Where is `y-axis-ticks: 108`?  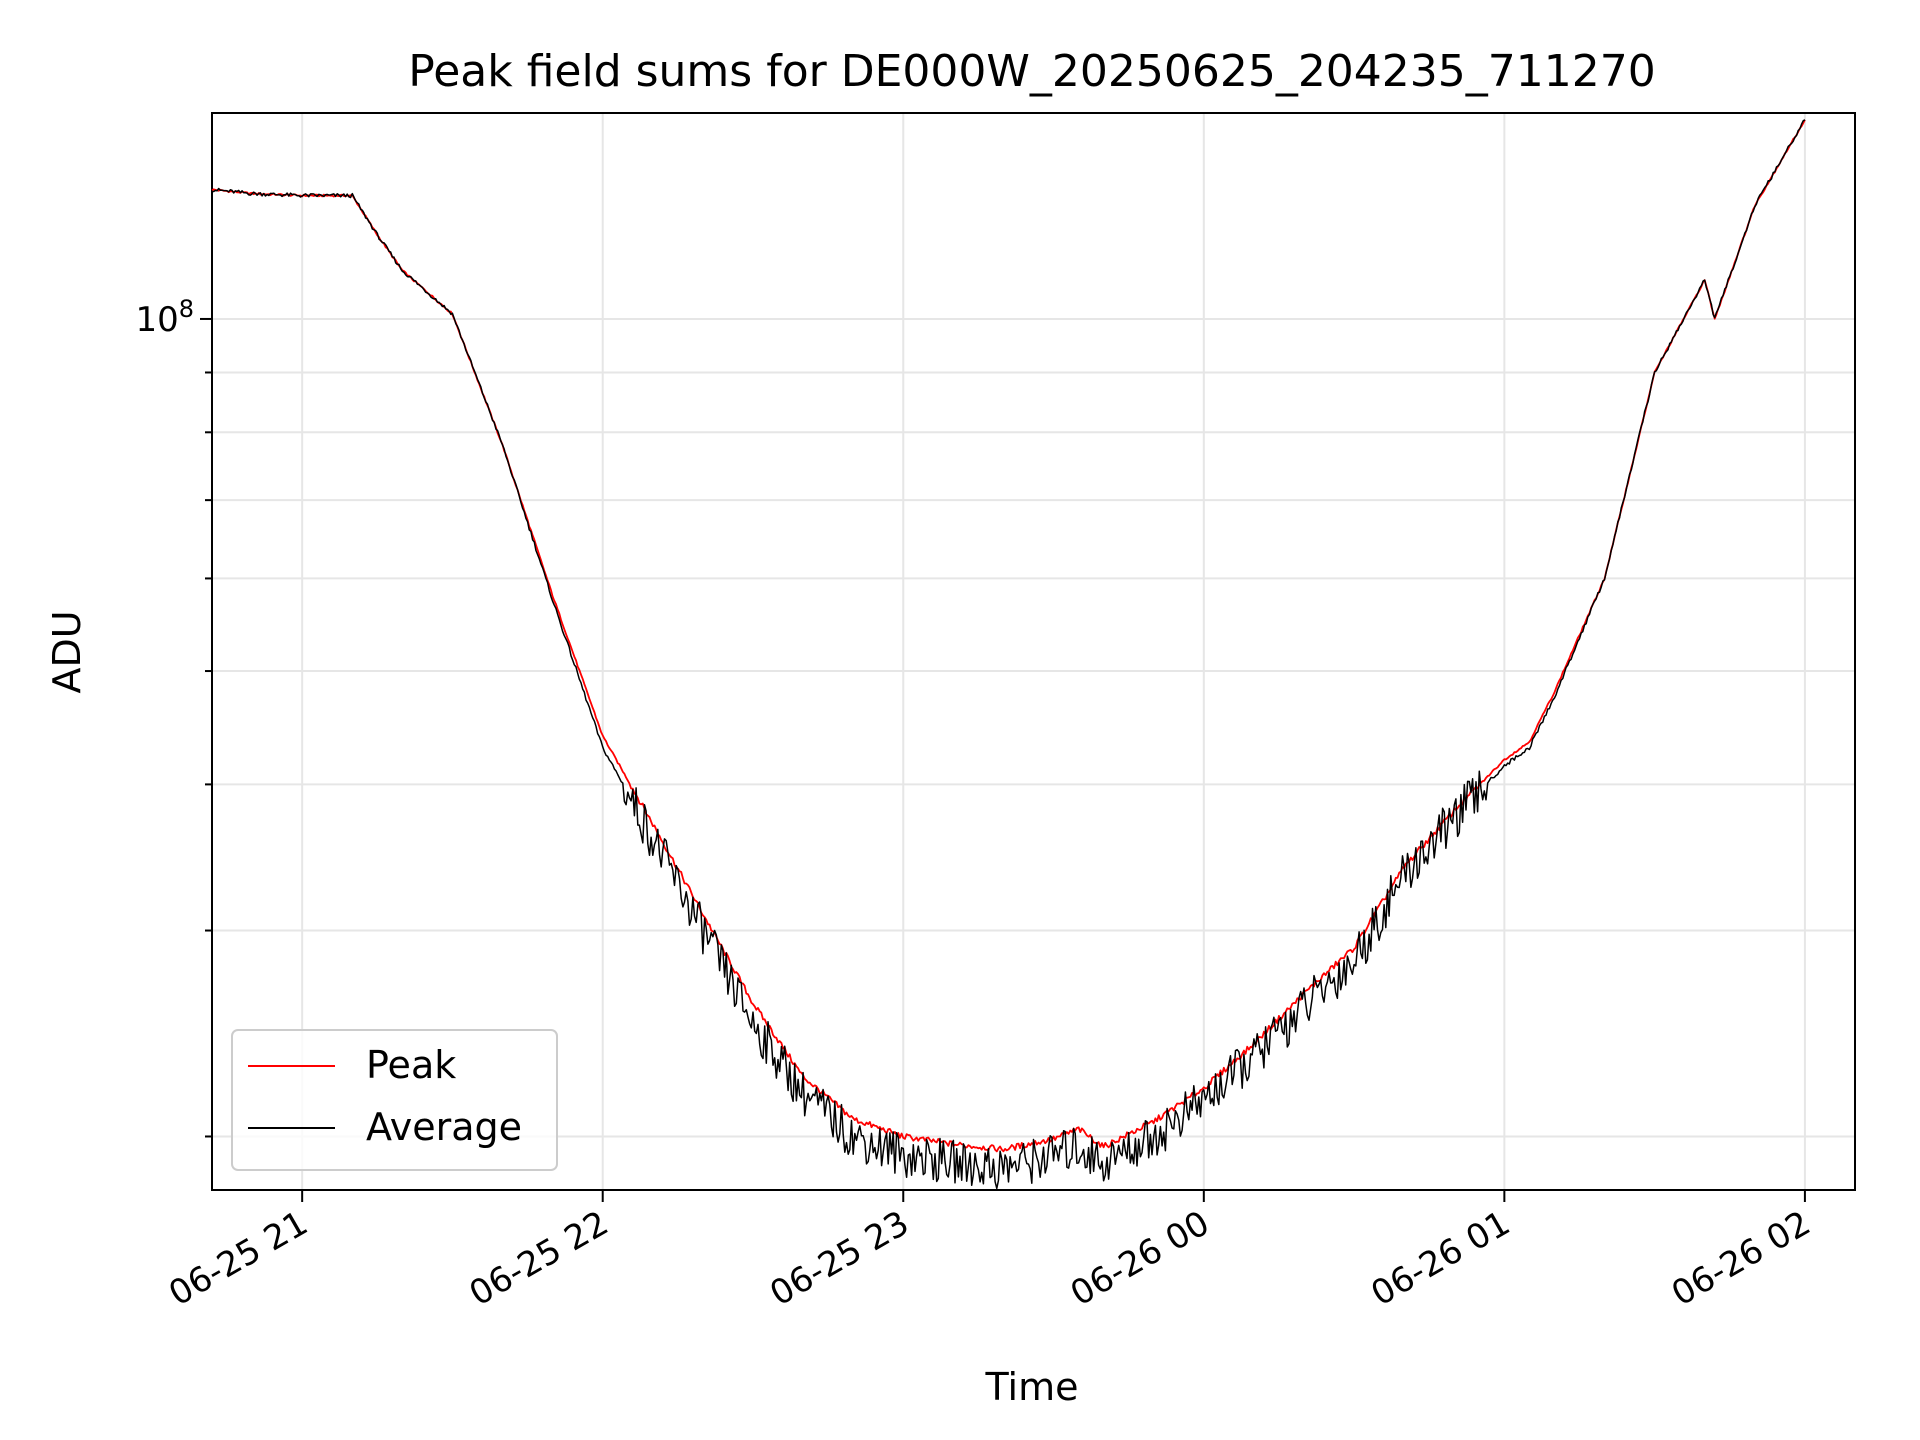 y-axis-ticks: 108 is located at coordinates (173, 716).